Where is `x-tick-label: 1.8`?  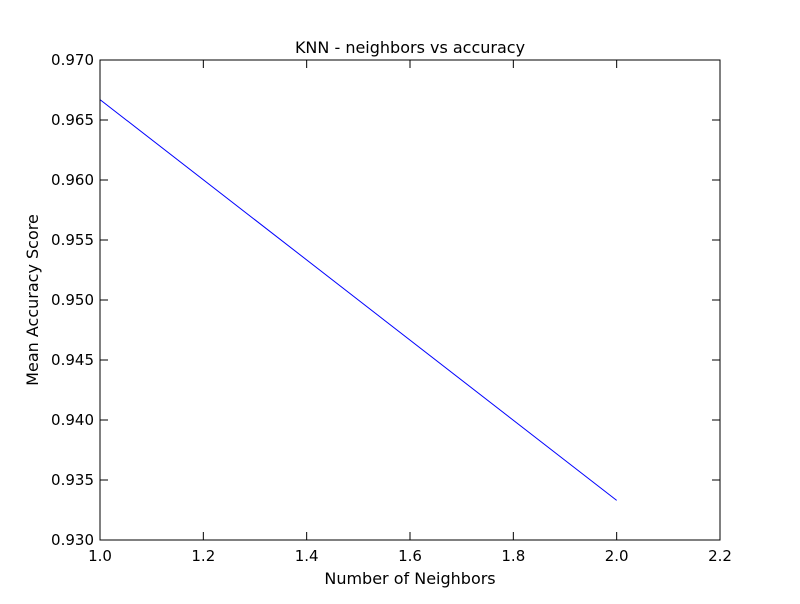
x-tick-label: 1.8 is located at coordinates (513, 556).